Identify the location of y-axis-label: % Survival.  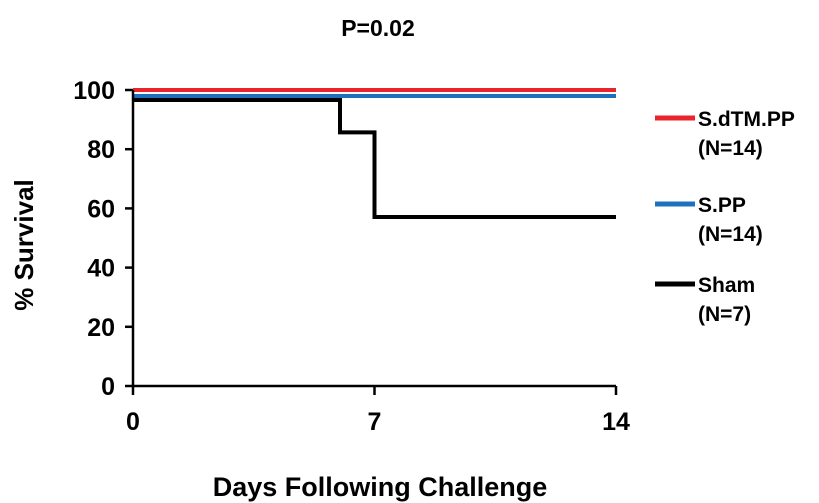
(24, 245).